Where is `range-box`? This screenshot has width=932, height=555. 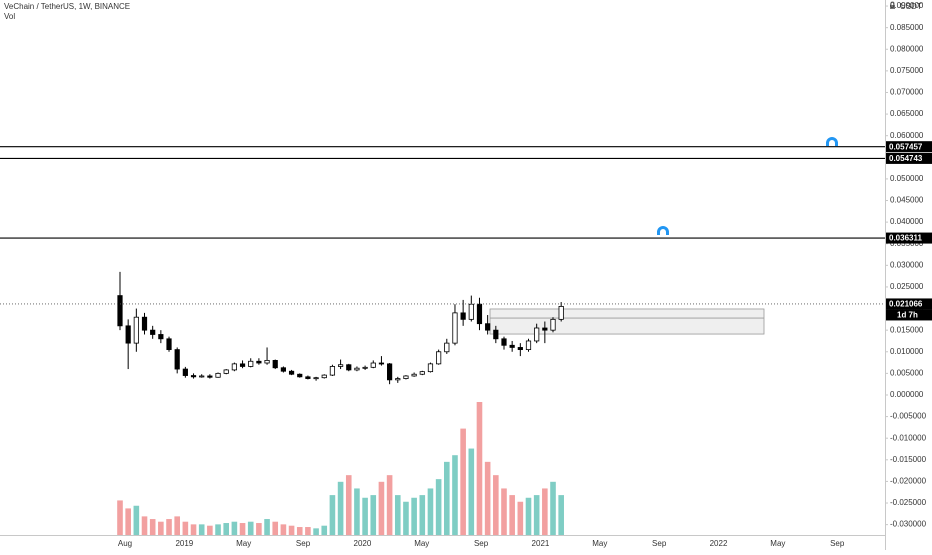
range-box is located at coordinates (627, 321).